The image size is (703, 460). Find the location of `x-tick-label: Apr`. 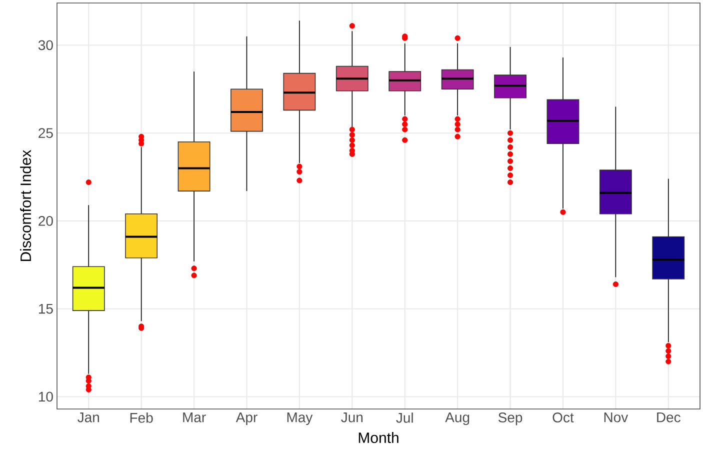

x-tick-label: Apr is located at coordinates (247, 419).